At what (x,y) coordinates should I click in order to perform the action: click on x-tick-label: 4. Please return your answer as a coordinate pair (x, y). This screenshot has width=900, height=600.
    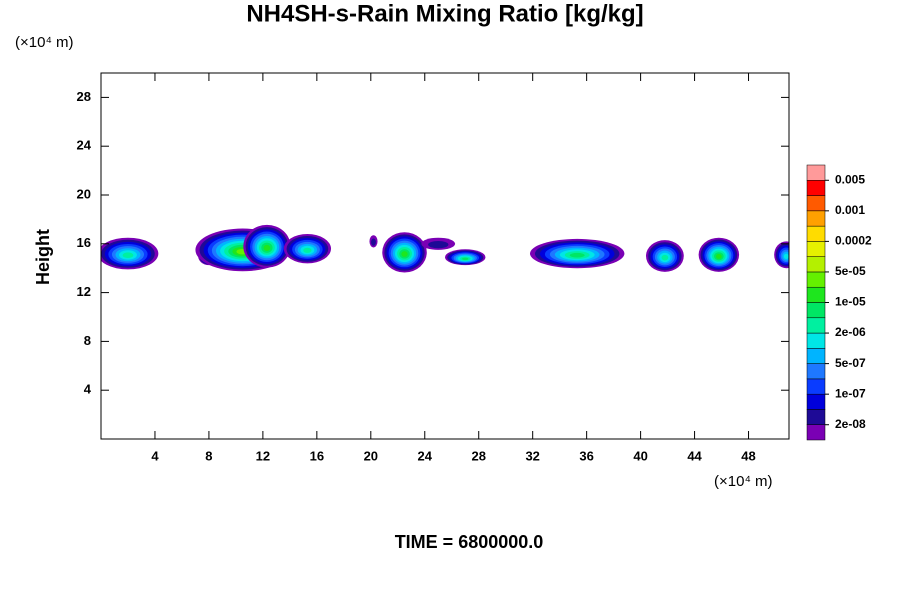
    Looking at the image, I should click on (155, 455).